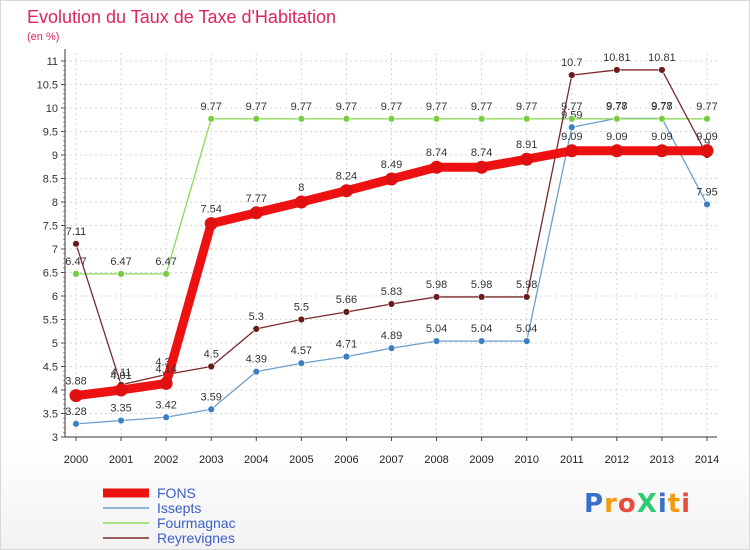  What do you see at coordinates (166, 460) in the screenshot?
I see `x-tick-label: 2002` at bounding box center [166, 460].